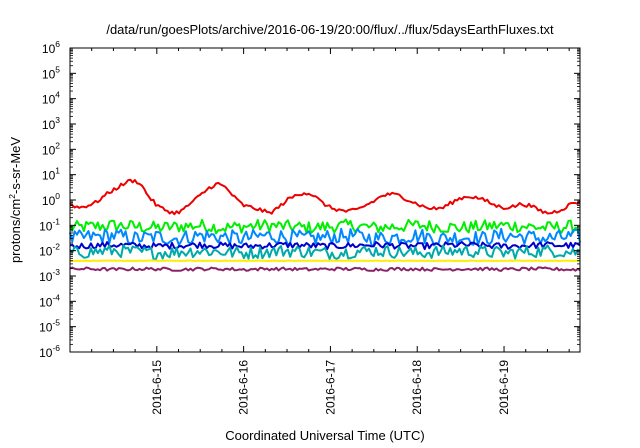  What do you see at coordinates (49, 351) in the screenshot?
I see `y-tick-label-0: 10⁻⁶` at bounding box center [49, 351].